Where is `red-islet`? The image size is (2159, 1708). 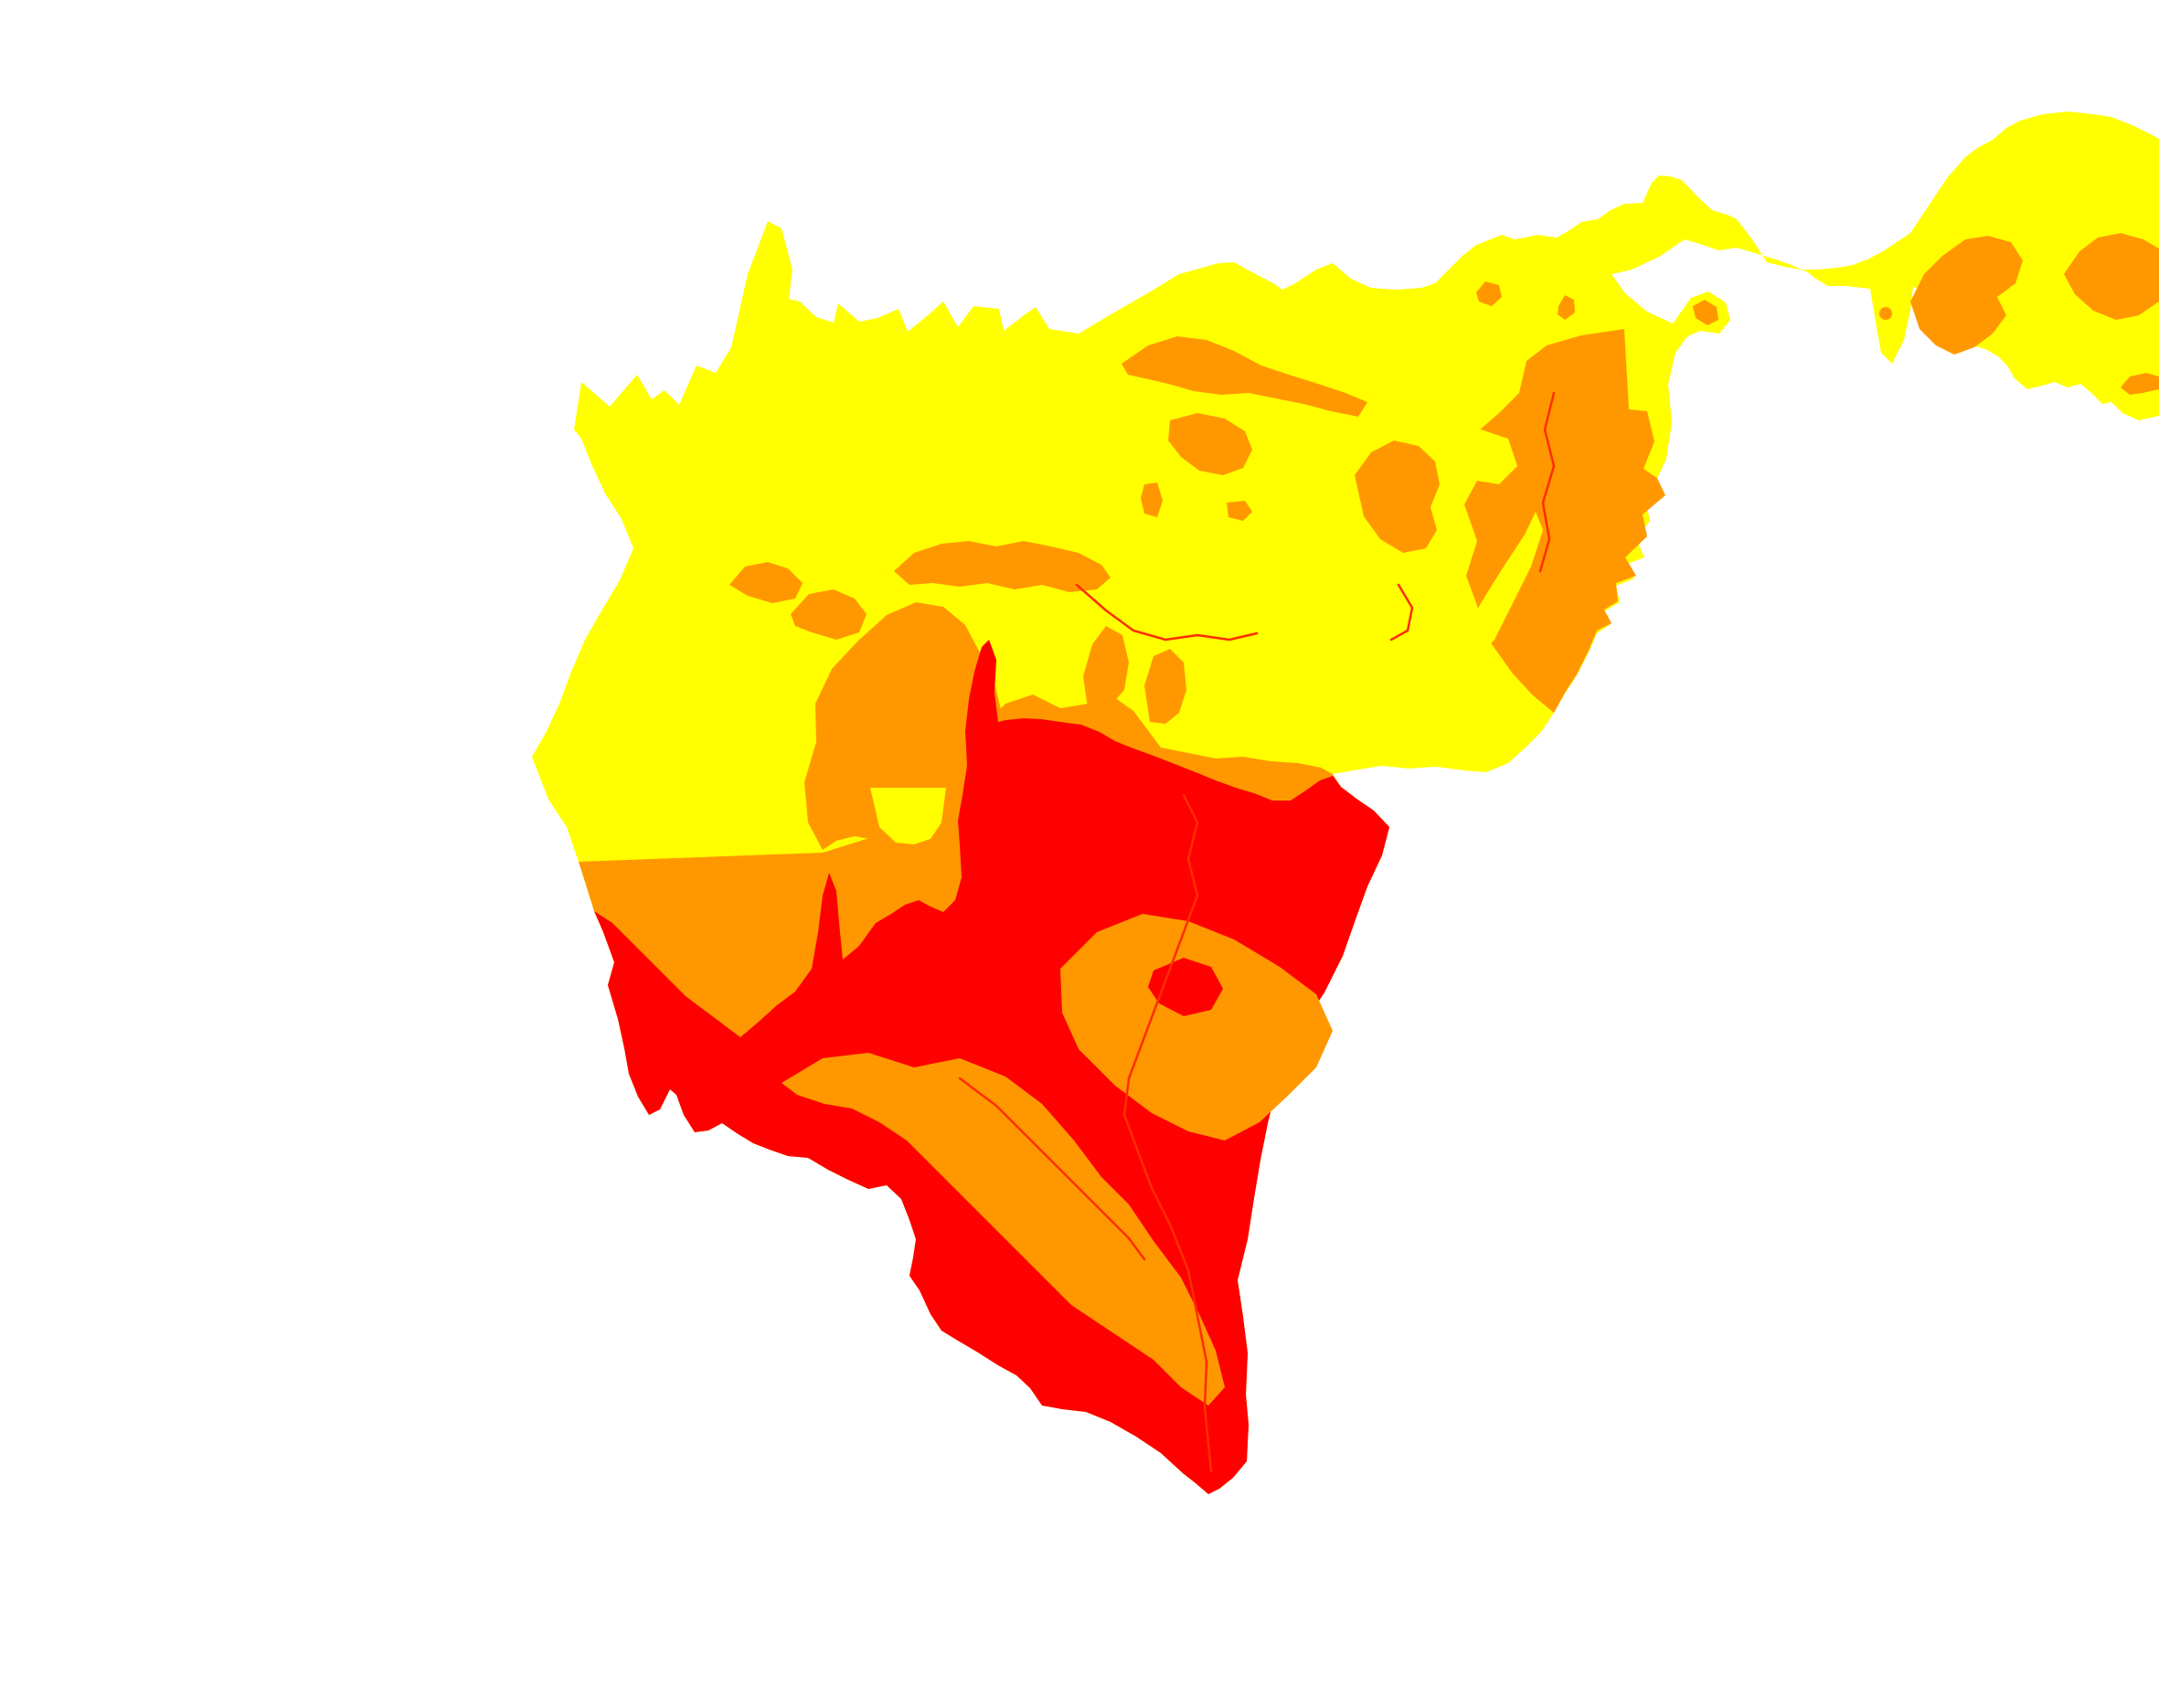 red-islet is located at coordinates (1186, 987).